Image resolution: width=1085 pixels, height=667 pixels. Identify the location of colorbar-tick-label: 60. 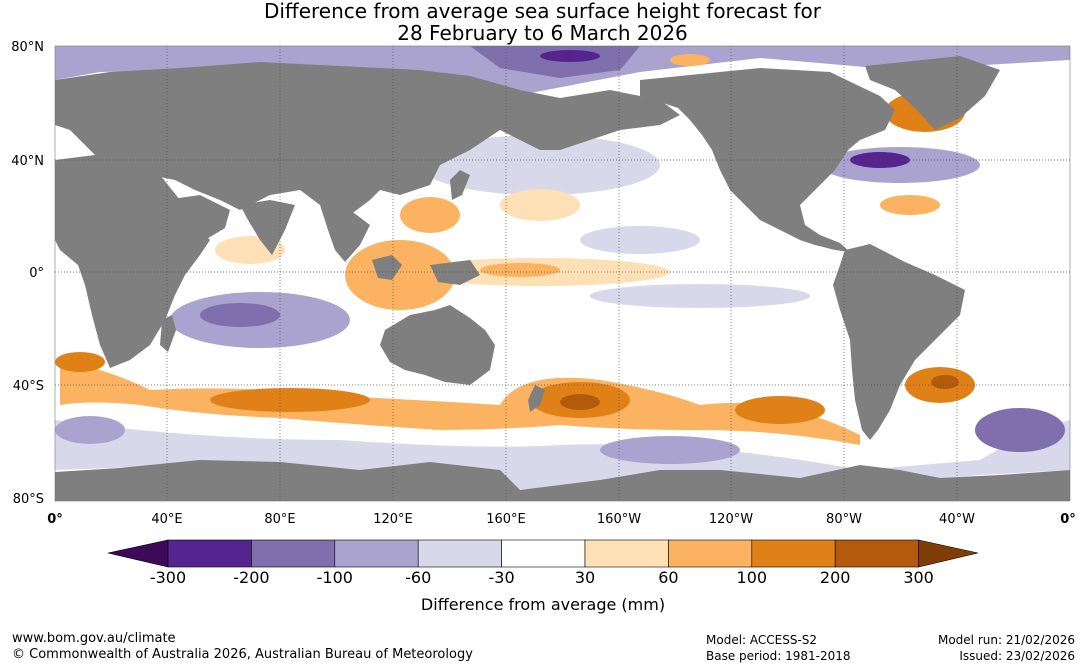
(668, 577).